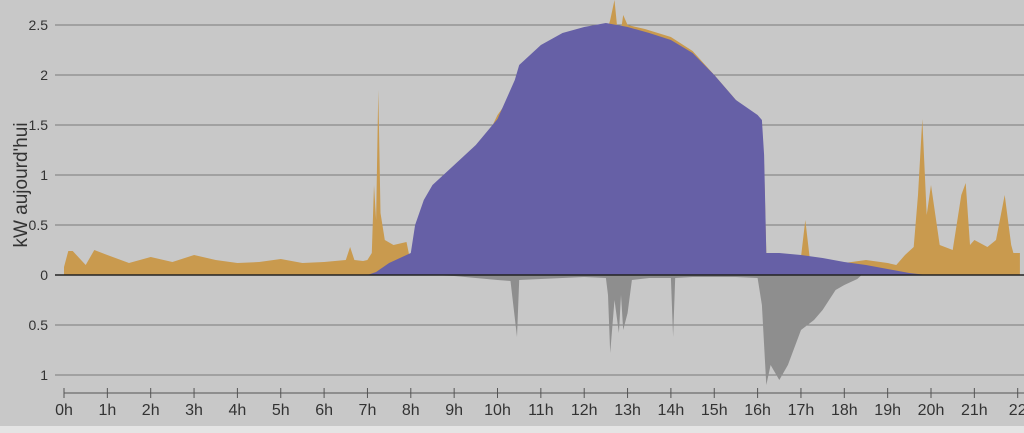 The image size is (1024, 433). Describe the element at coordinates (887, 410) in the screenshot. I see `x-tick-label: 19h` at that location.